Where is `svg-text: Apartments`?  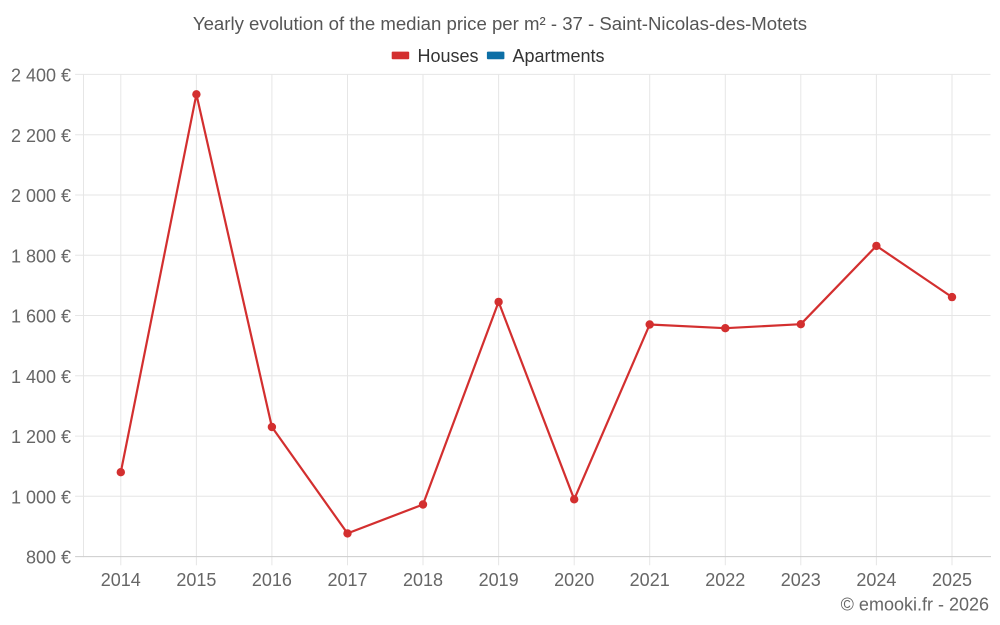 svg-text: Apartments is located at coordinates (559, 56).